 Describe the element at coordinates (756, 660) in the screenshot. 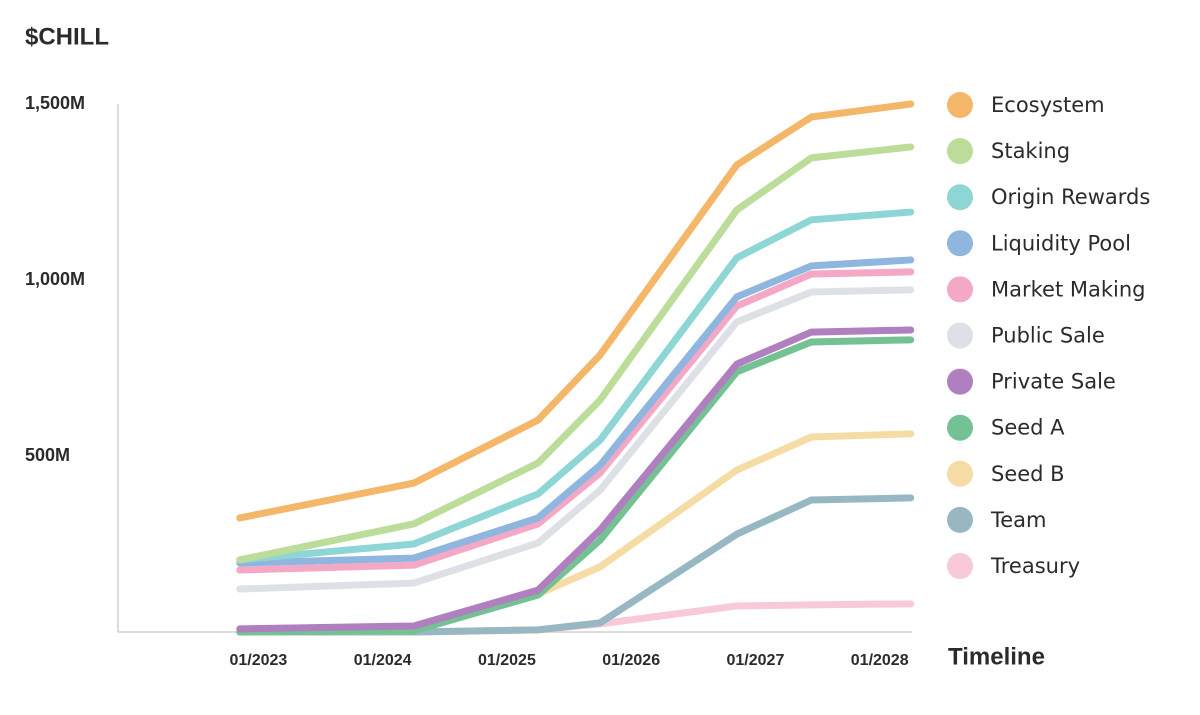

I see `x-tick-label: 01/2027` at that location.